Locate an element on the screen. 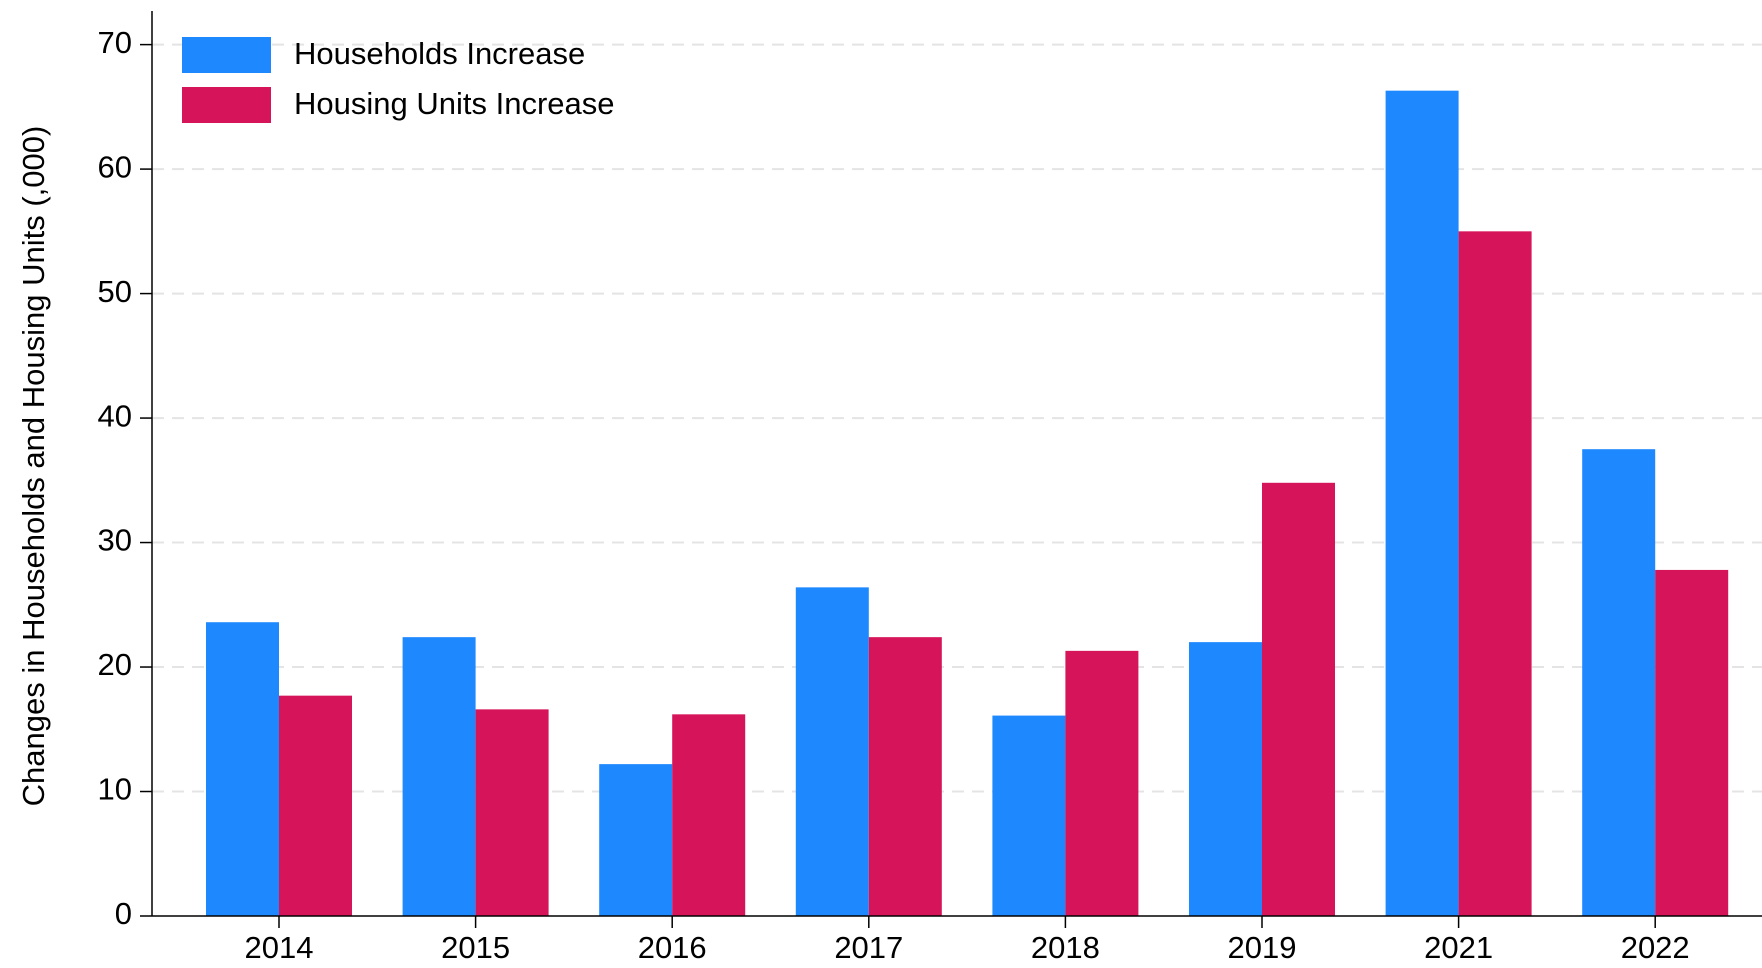 This screenshot has width=1762, height=968. y-tick-label: 0 is located at coordinates (123, 913).